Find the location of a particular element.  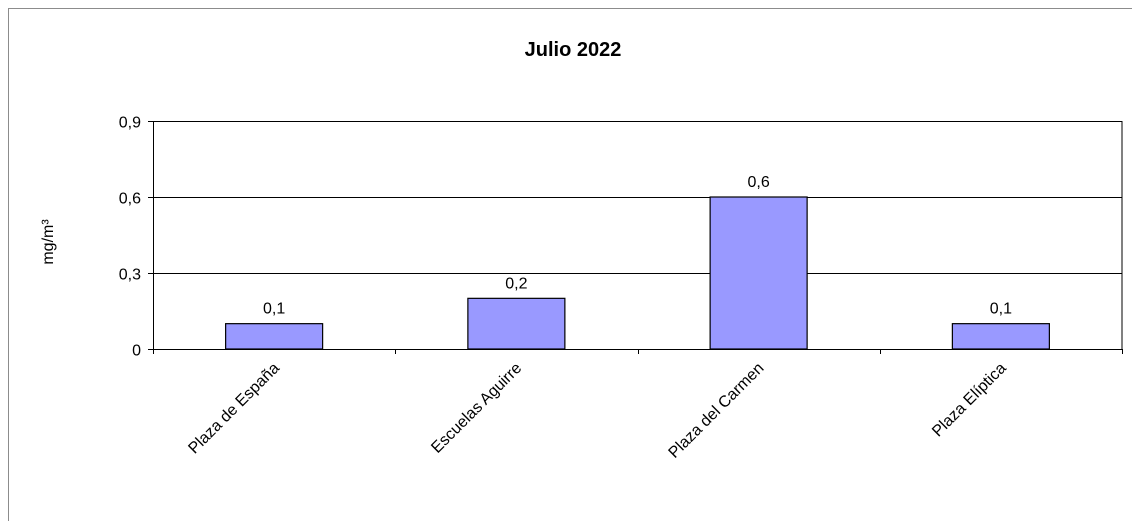

data-label: 0,2 is located at coordinates (516, 283).